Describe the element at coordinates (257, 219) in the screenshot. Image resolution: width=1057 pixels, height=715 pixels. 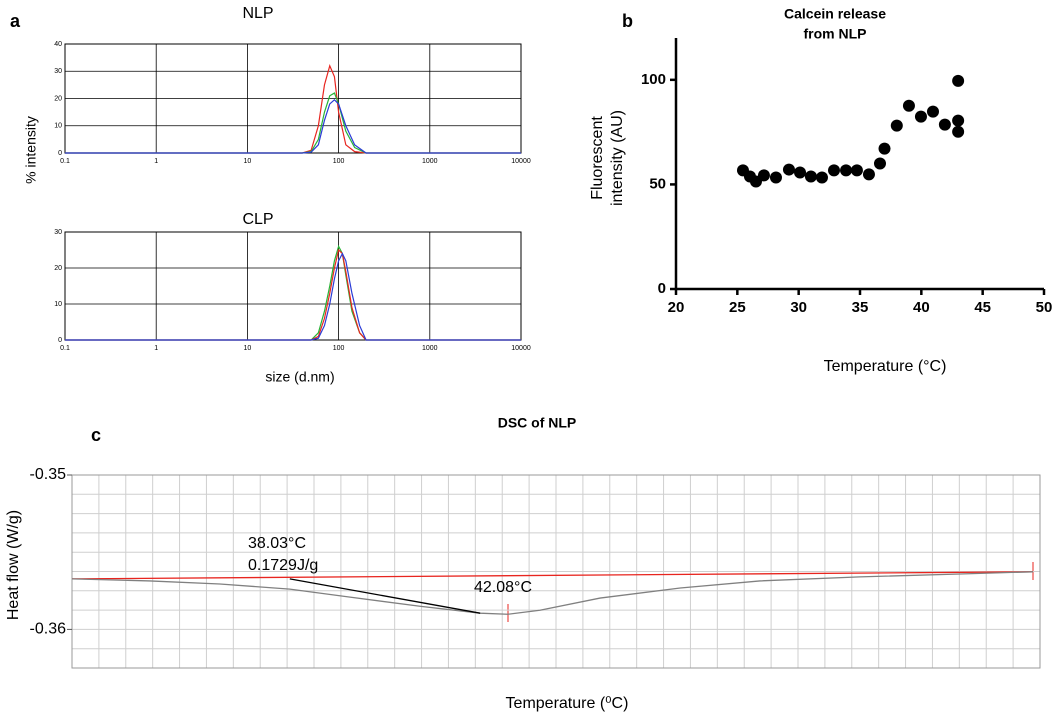
I see `chart-title: CLP` at that location.